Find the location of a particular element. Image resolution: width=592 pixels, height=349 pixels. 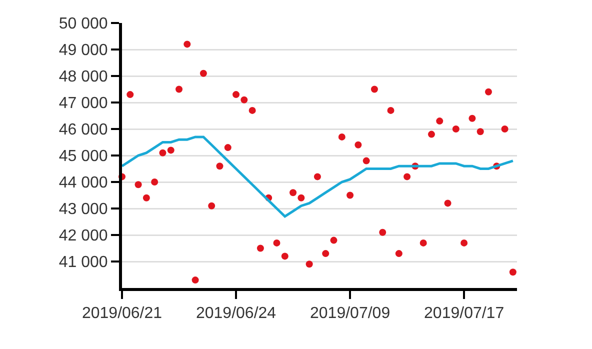

x-tick-label: 2019/07/17 is located at coordinates (464, 313).